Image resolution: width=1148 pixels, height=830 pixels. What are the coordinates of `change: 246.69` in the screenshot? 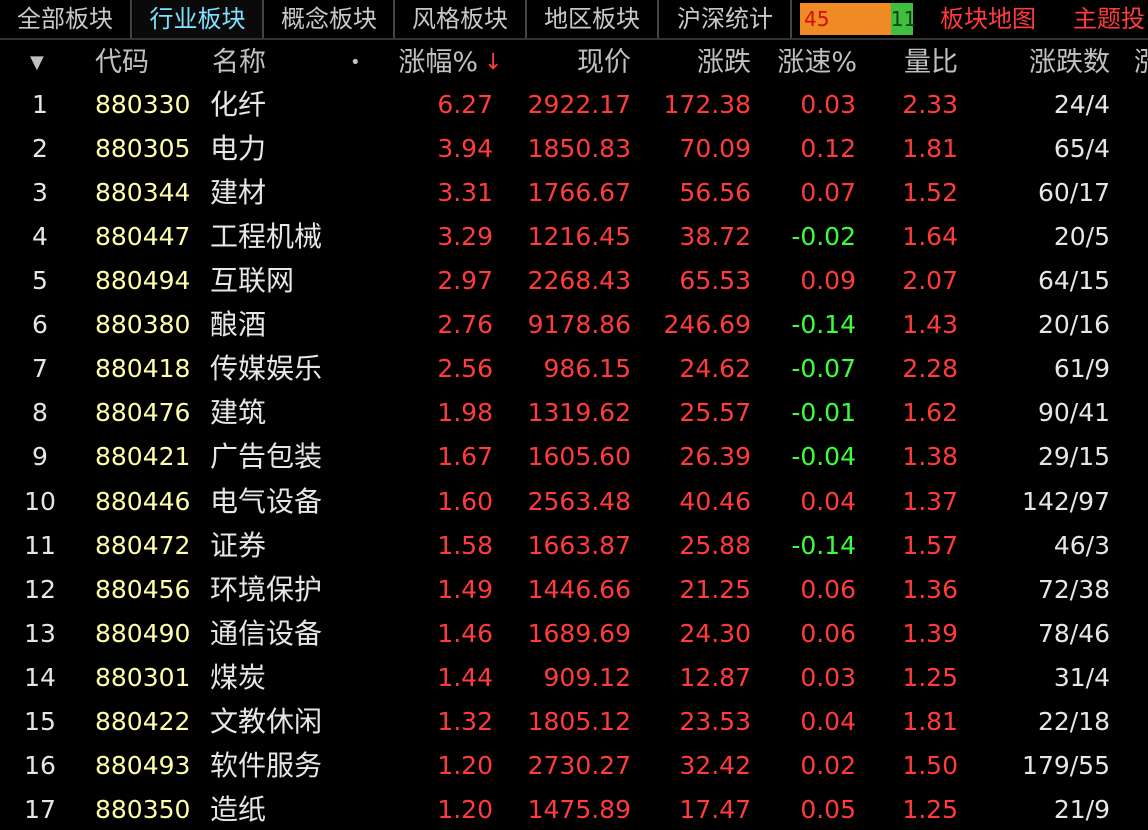 It's located at (707, 325).